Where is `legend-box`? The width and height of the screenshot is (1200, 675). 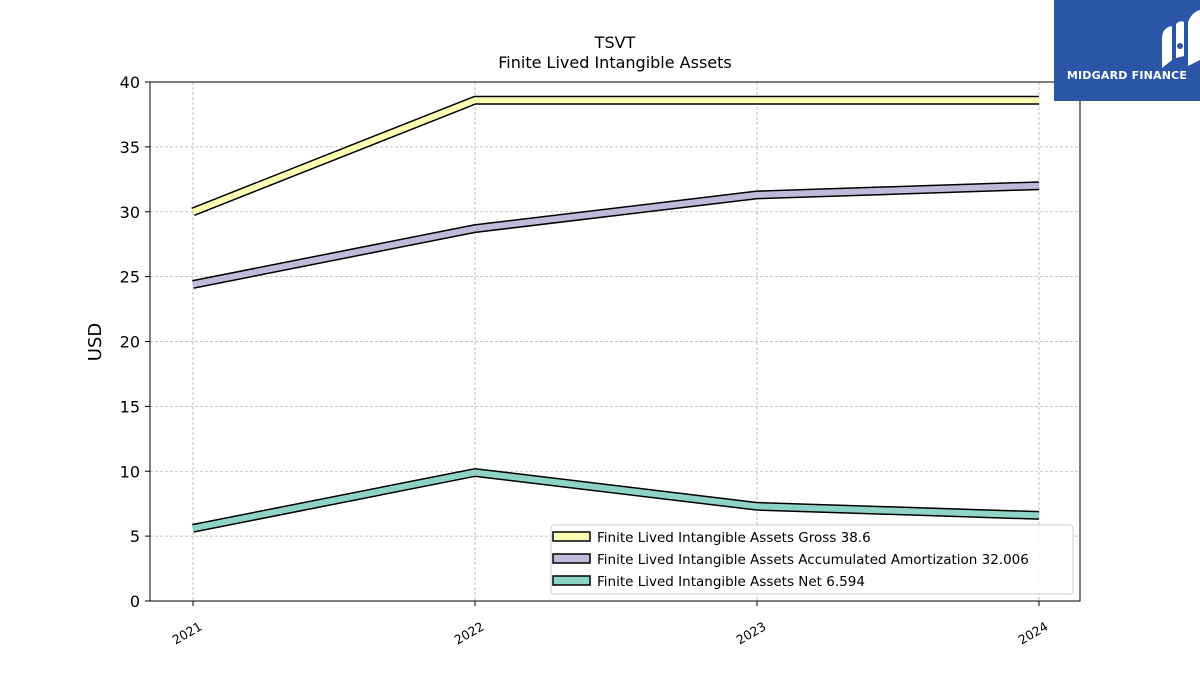
legend-box is located at coordinates (812, 559).